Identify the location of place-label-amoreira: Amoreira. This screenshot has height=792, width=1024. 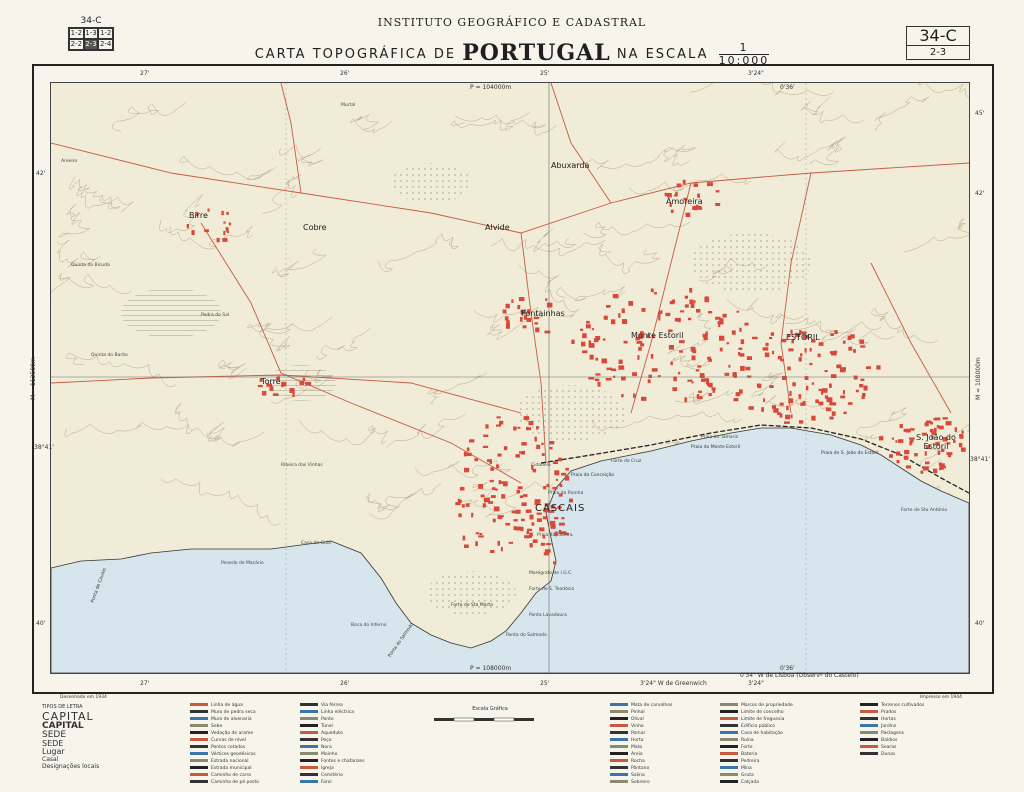
(684, 201).